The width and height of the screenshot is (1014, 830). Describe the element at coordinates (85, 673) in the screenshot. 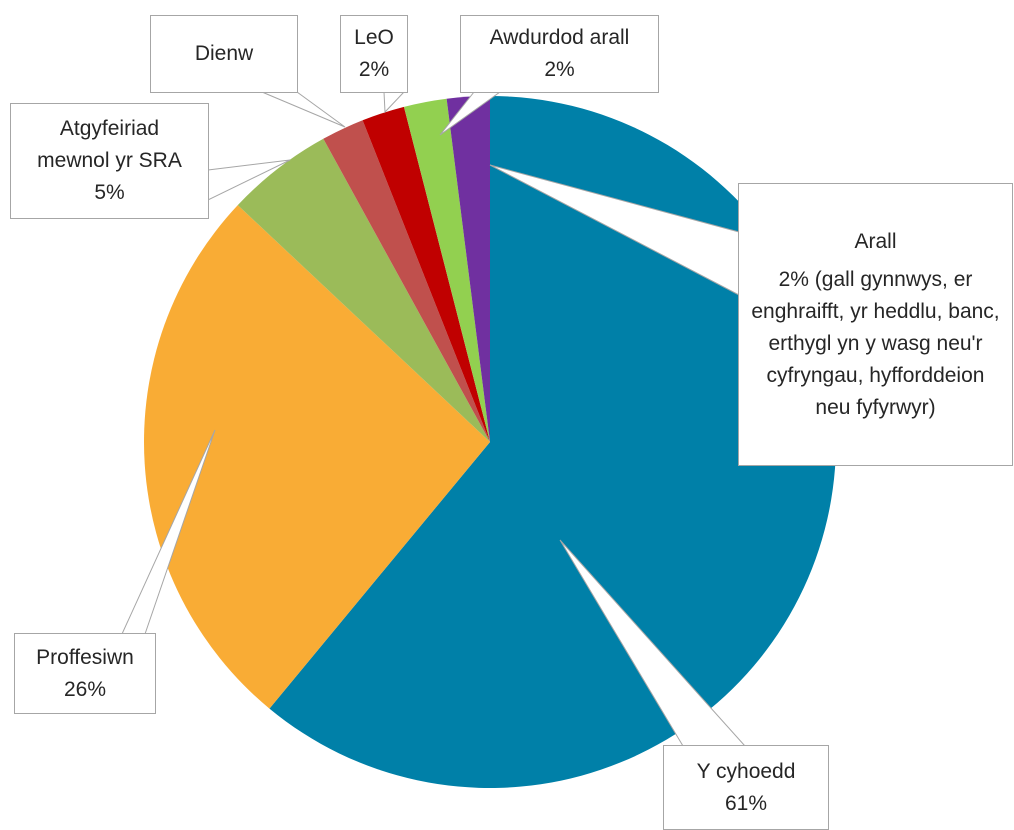

I see `data-label: Proffesiwn 26%` at that location.